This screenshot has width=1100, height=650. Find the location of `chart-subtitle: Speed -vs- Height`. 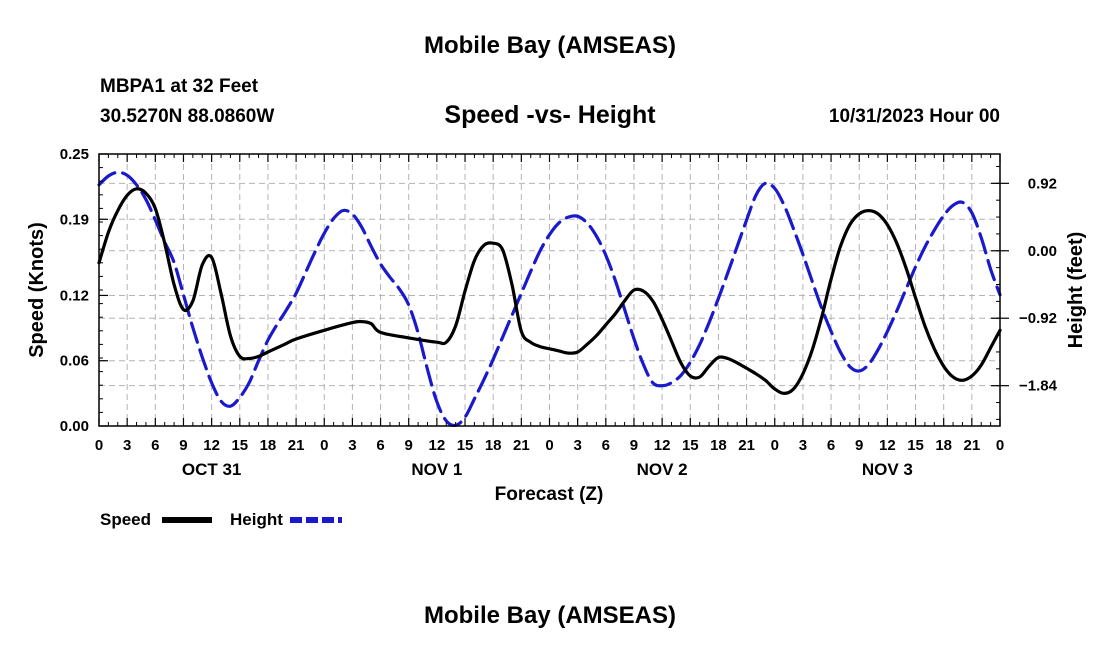

chart-subtitle: Speed -vs- Height is located at coordinates (550, 115).